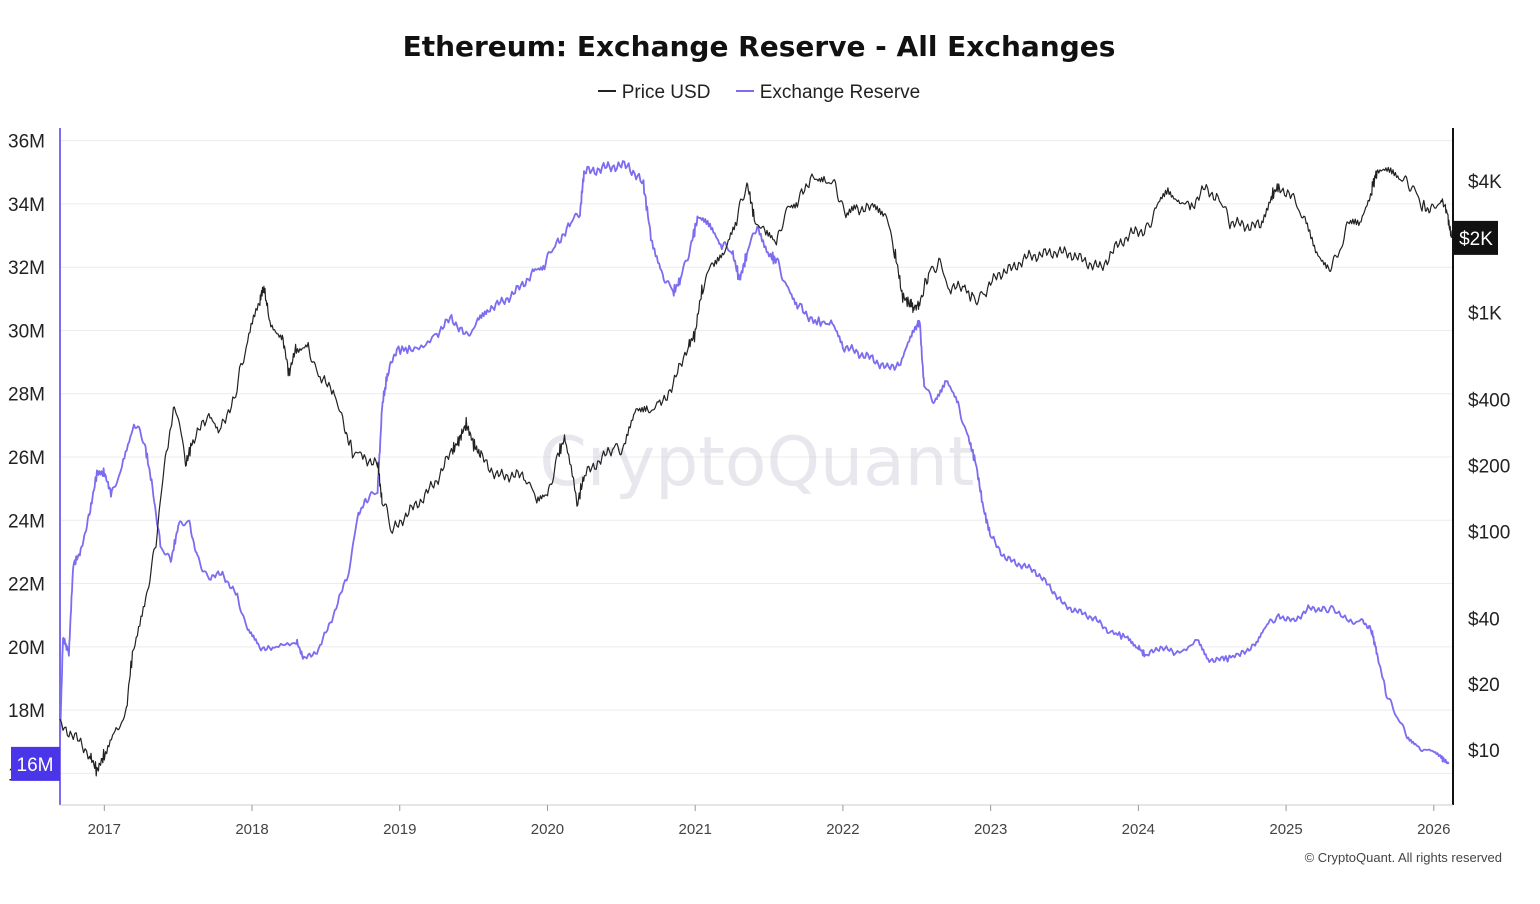 This screenshot has height=904, width=1540. I want to click on legend-label-reserve: Exchange Reserve, so click(840, 92).